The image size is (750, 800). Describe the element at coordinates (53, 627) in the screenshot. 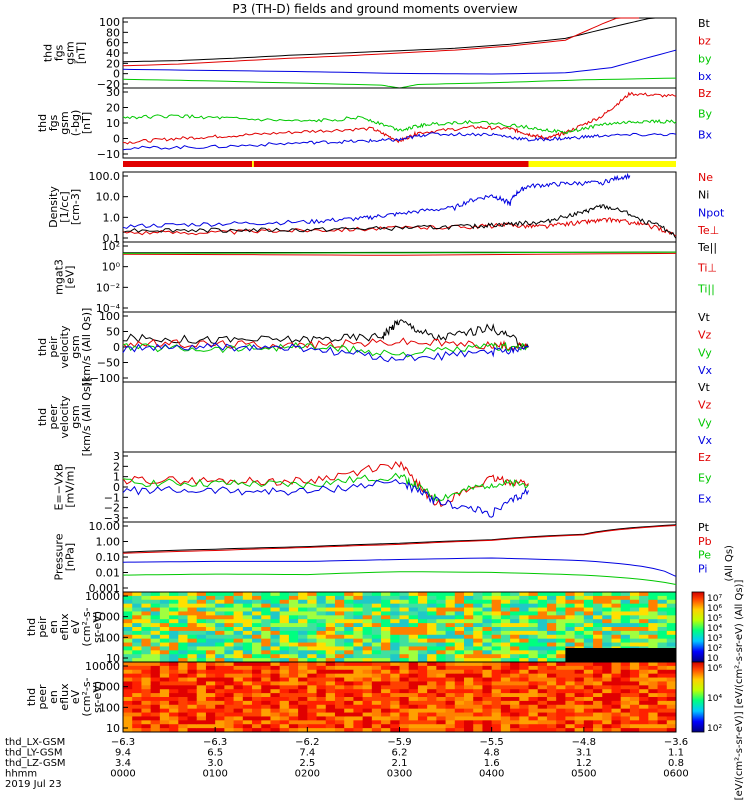

I see `y-axis-label: en` at that location.